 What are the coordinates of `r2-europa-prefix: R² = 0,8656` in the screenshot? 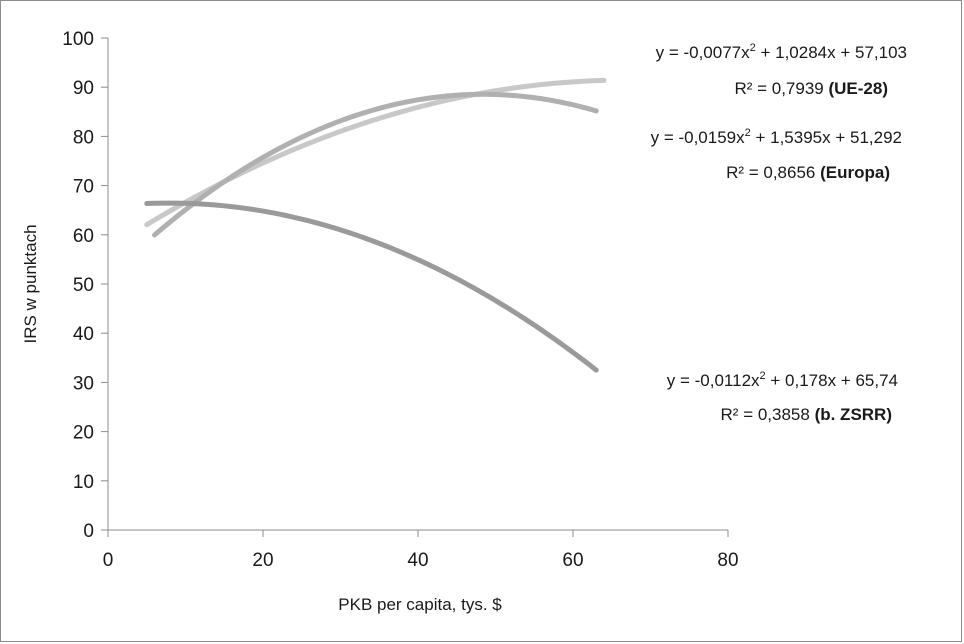 It's located at (773, 172).